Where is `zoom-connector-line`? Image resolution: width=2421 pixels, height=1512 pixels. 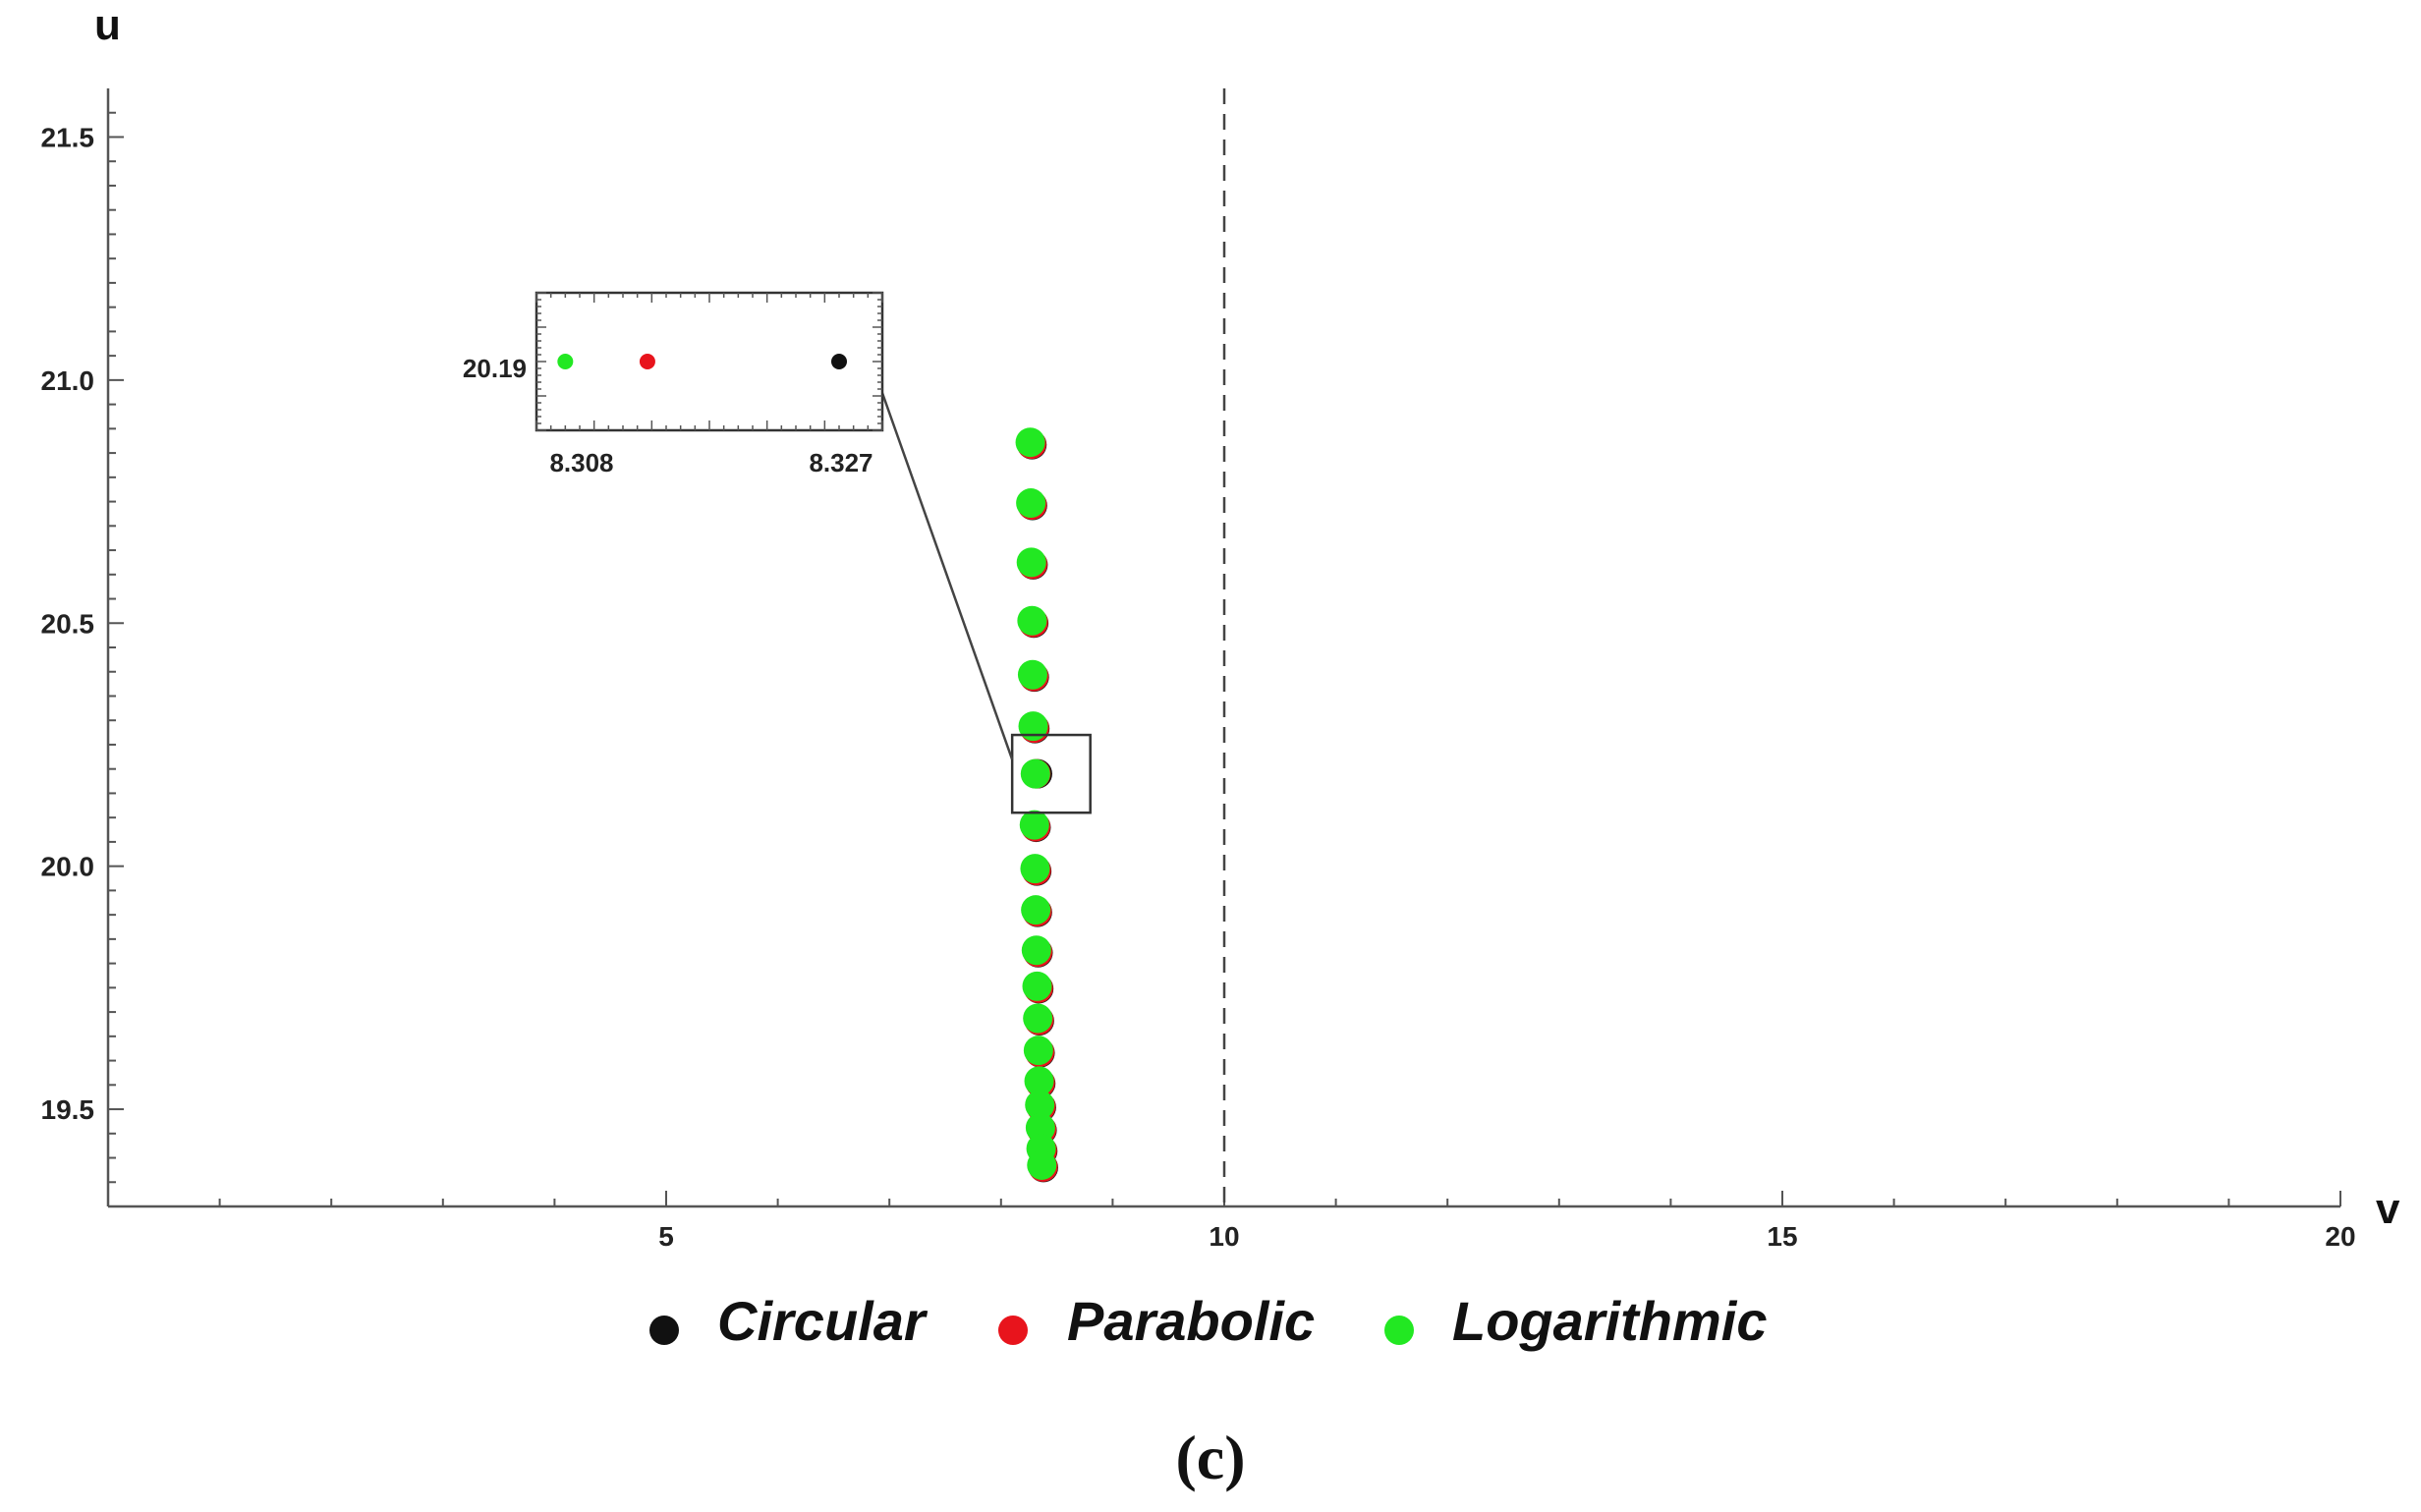 zoom-connector-line is located at coordinates (947, 576).